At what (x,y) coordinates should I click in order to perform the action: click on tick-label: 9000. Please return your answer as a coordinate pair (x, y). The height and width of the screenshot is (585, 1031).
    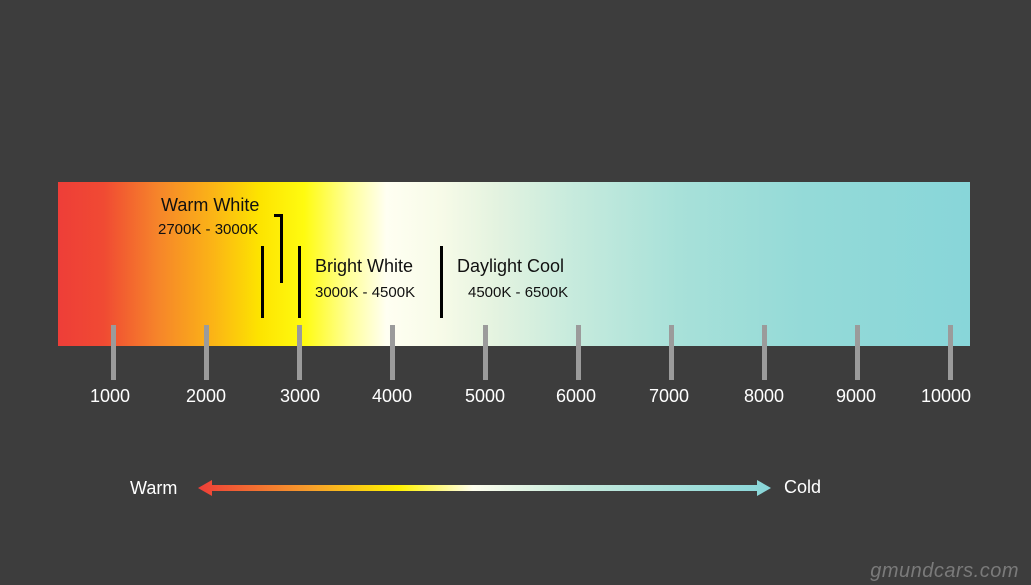
    Looking at the image, I should click on (856, 396).